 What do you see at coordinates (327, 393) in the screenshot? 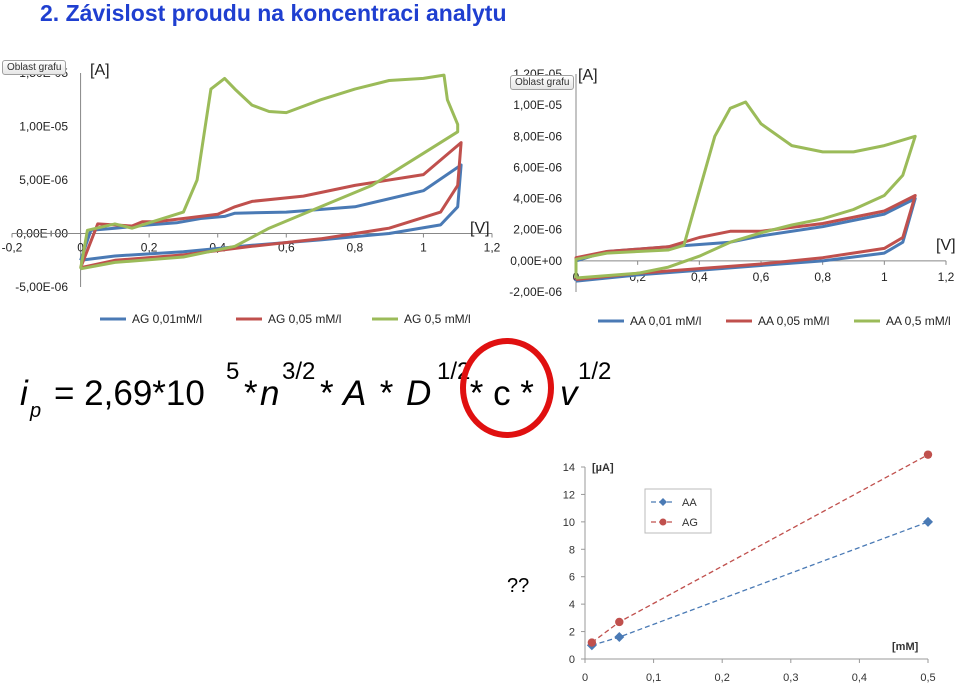
I see `formula-star-a: *` at bounding box center [327, 393].